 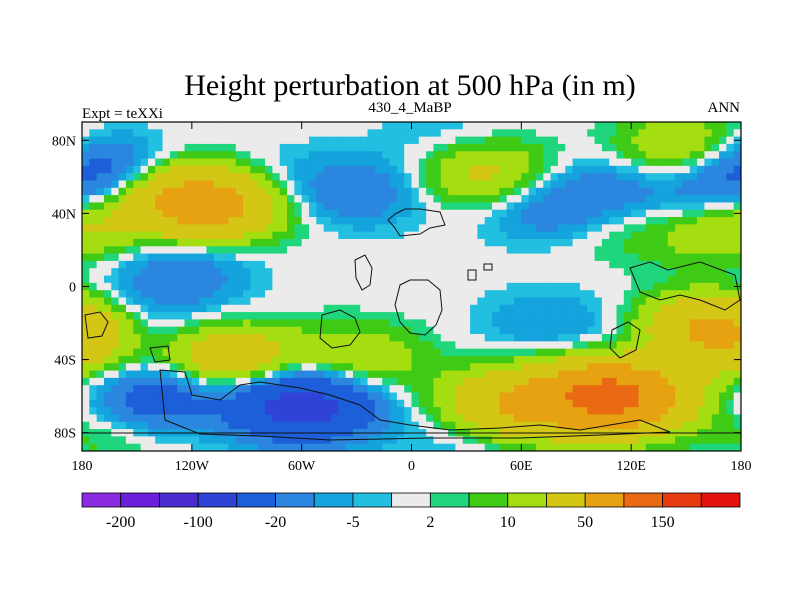 What do you see at coordinates (741, 466) in the screenshot?
I see `x-tick-label: 180` at bounding box center [741, 466].